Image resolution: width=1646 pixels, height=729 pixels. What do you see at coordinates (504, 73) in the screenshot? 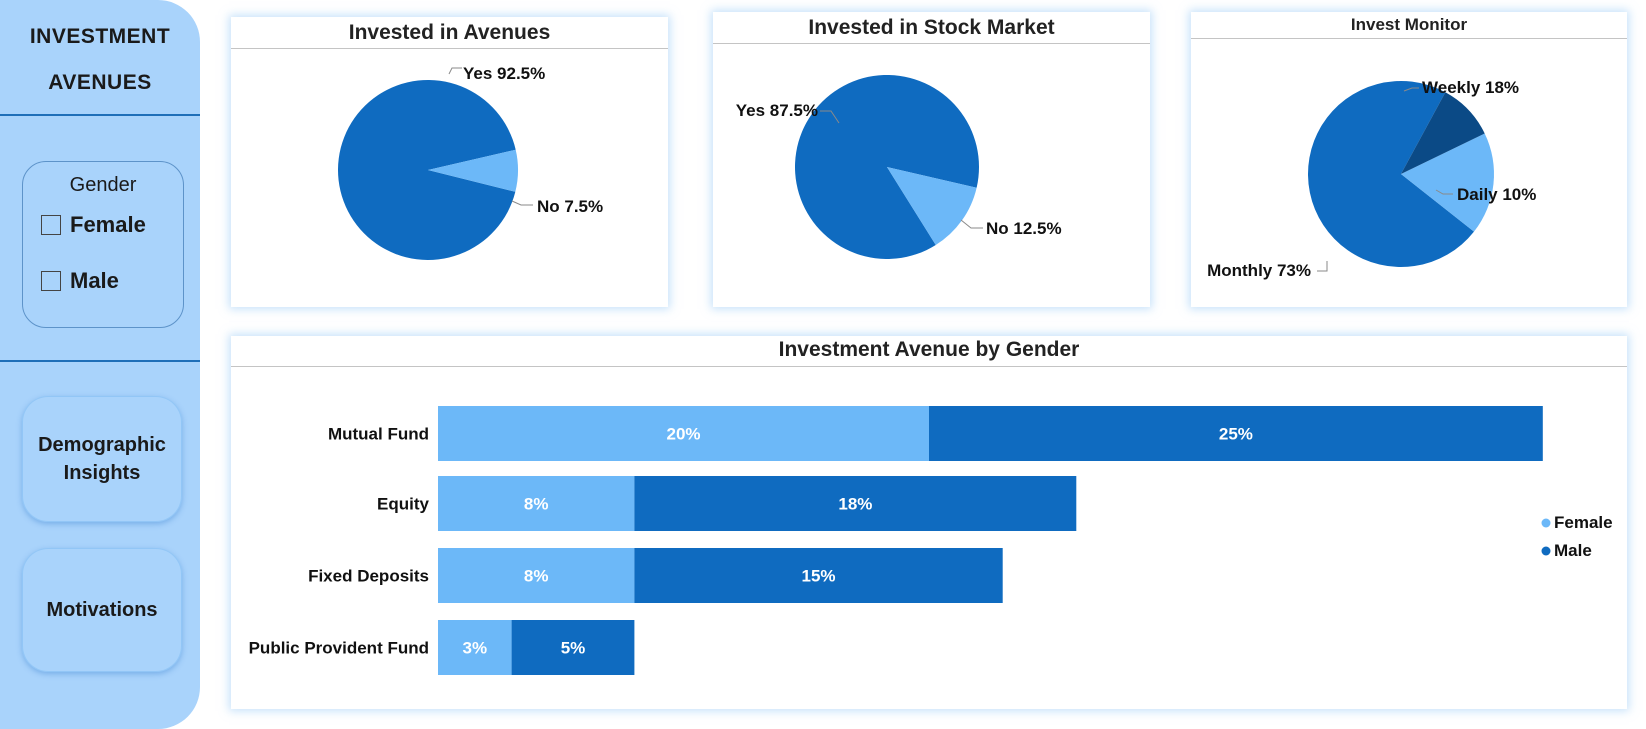
I see `slice-label-yes: Yes 92.5%` at bounding box center [504, 73].